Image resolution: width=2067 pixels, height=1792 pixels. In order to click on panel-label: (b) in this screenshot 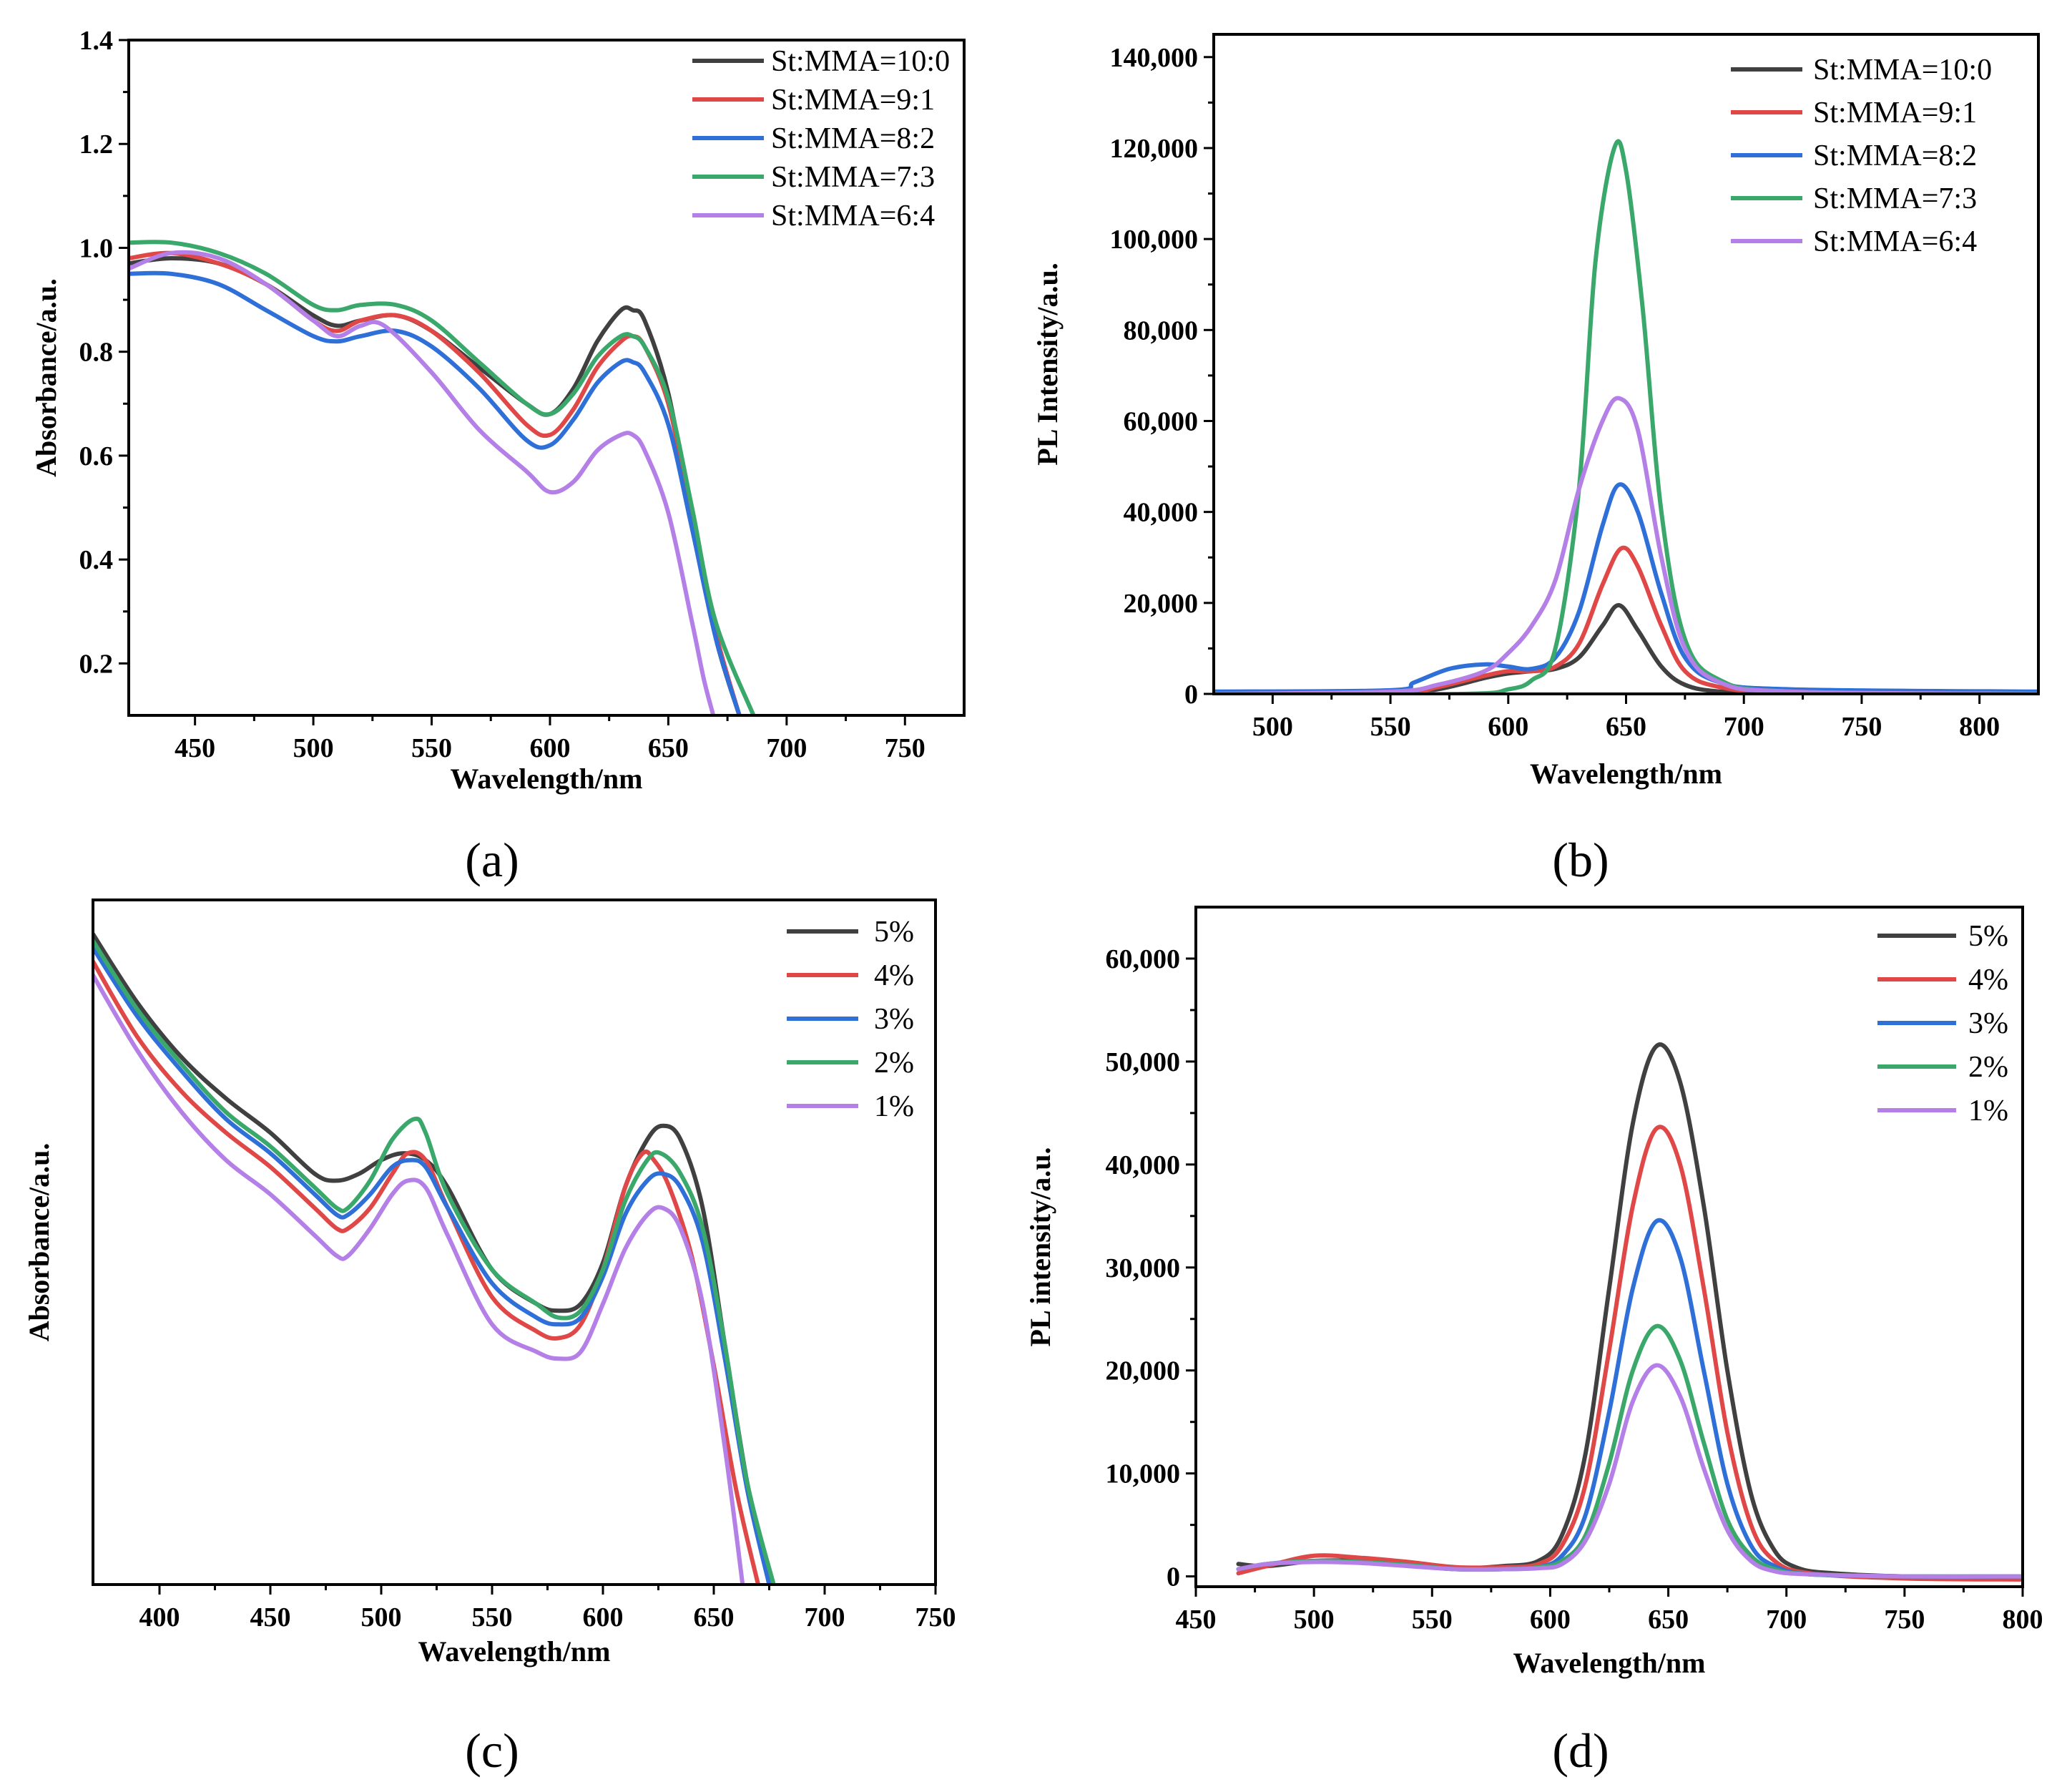, I will do `click(1580, 860)`.